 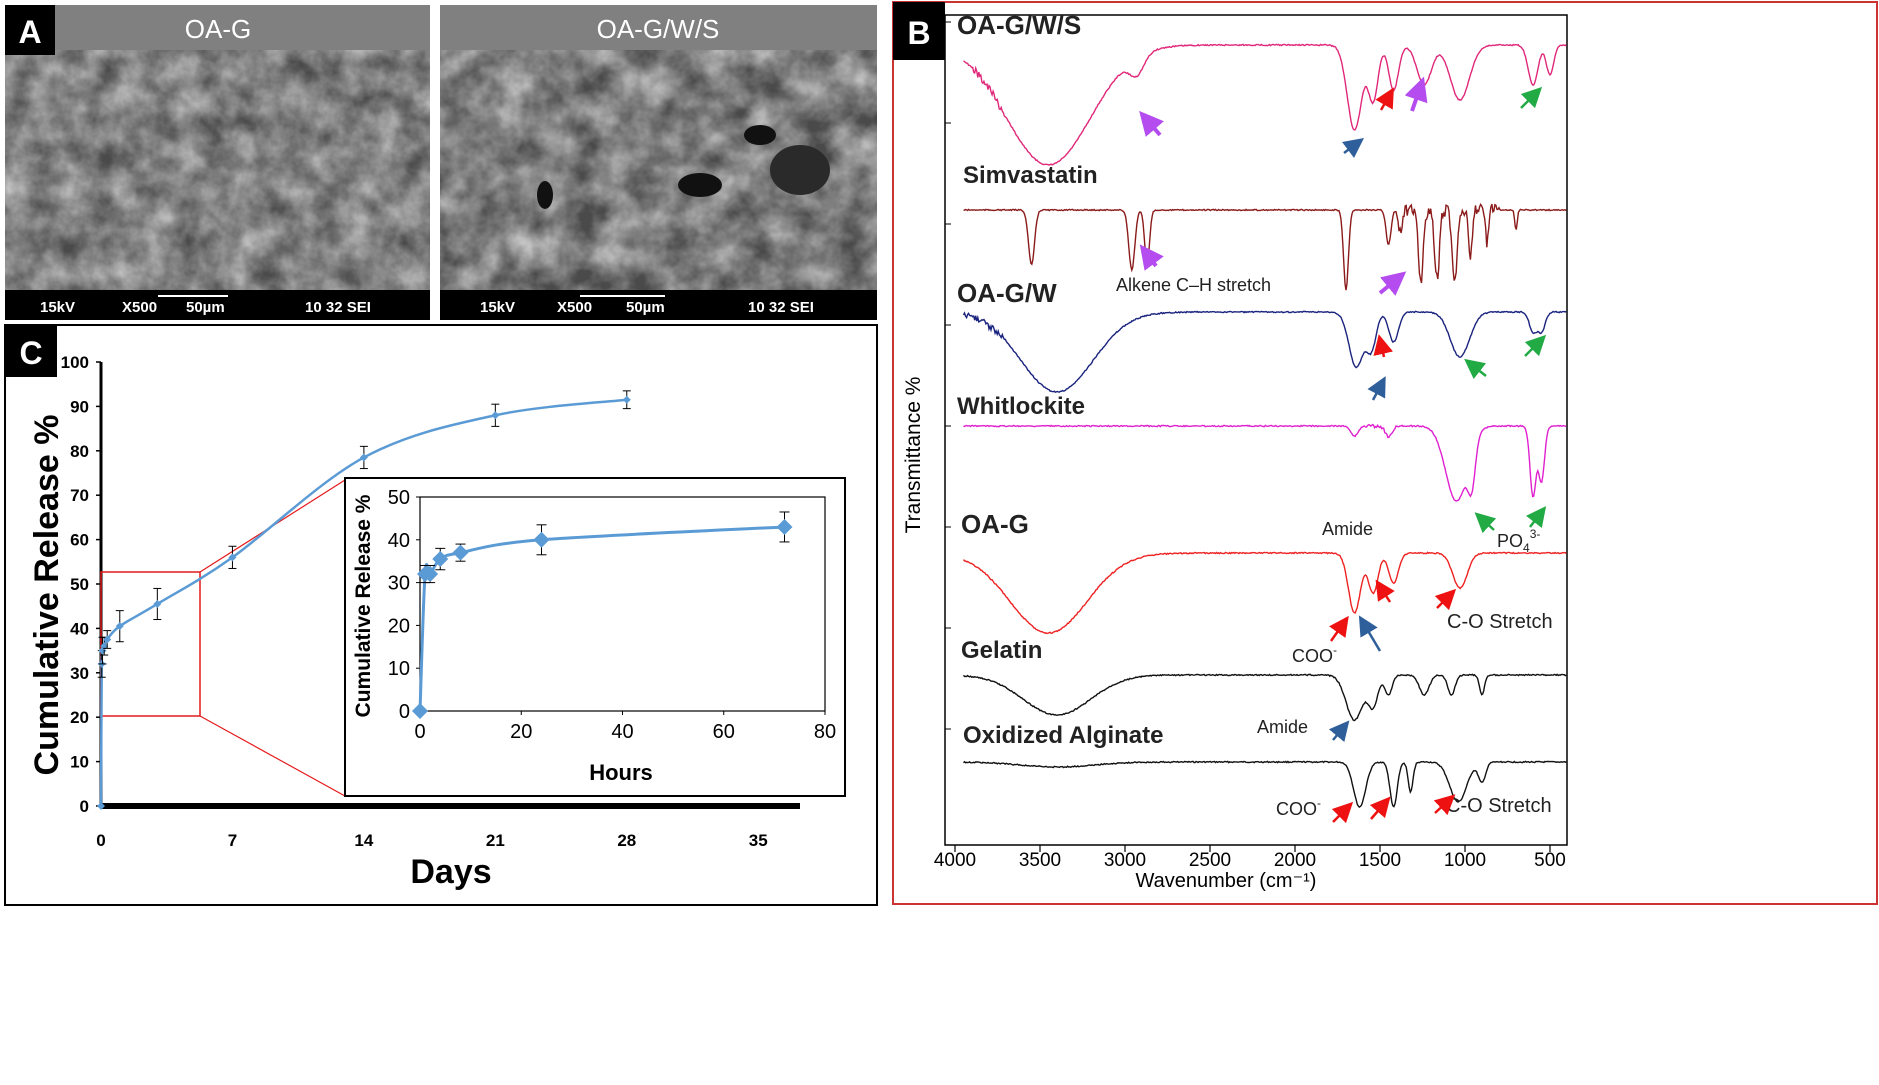 I want to click on main-series, so click(x=364, y=600).